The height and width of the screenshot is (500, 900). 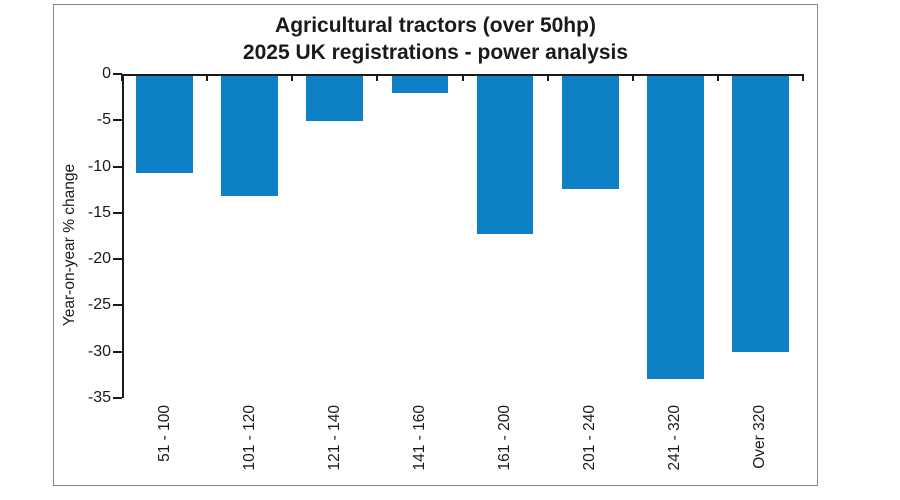 I want to click on x-tick-label: 121 - 140, so click(x=334, y=438).